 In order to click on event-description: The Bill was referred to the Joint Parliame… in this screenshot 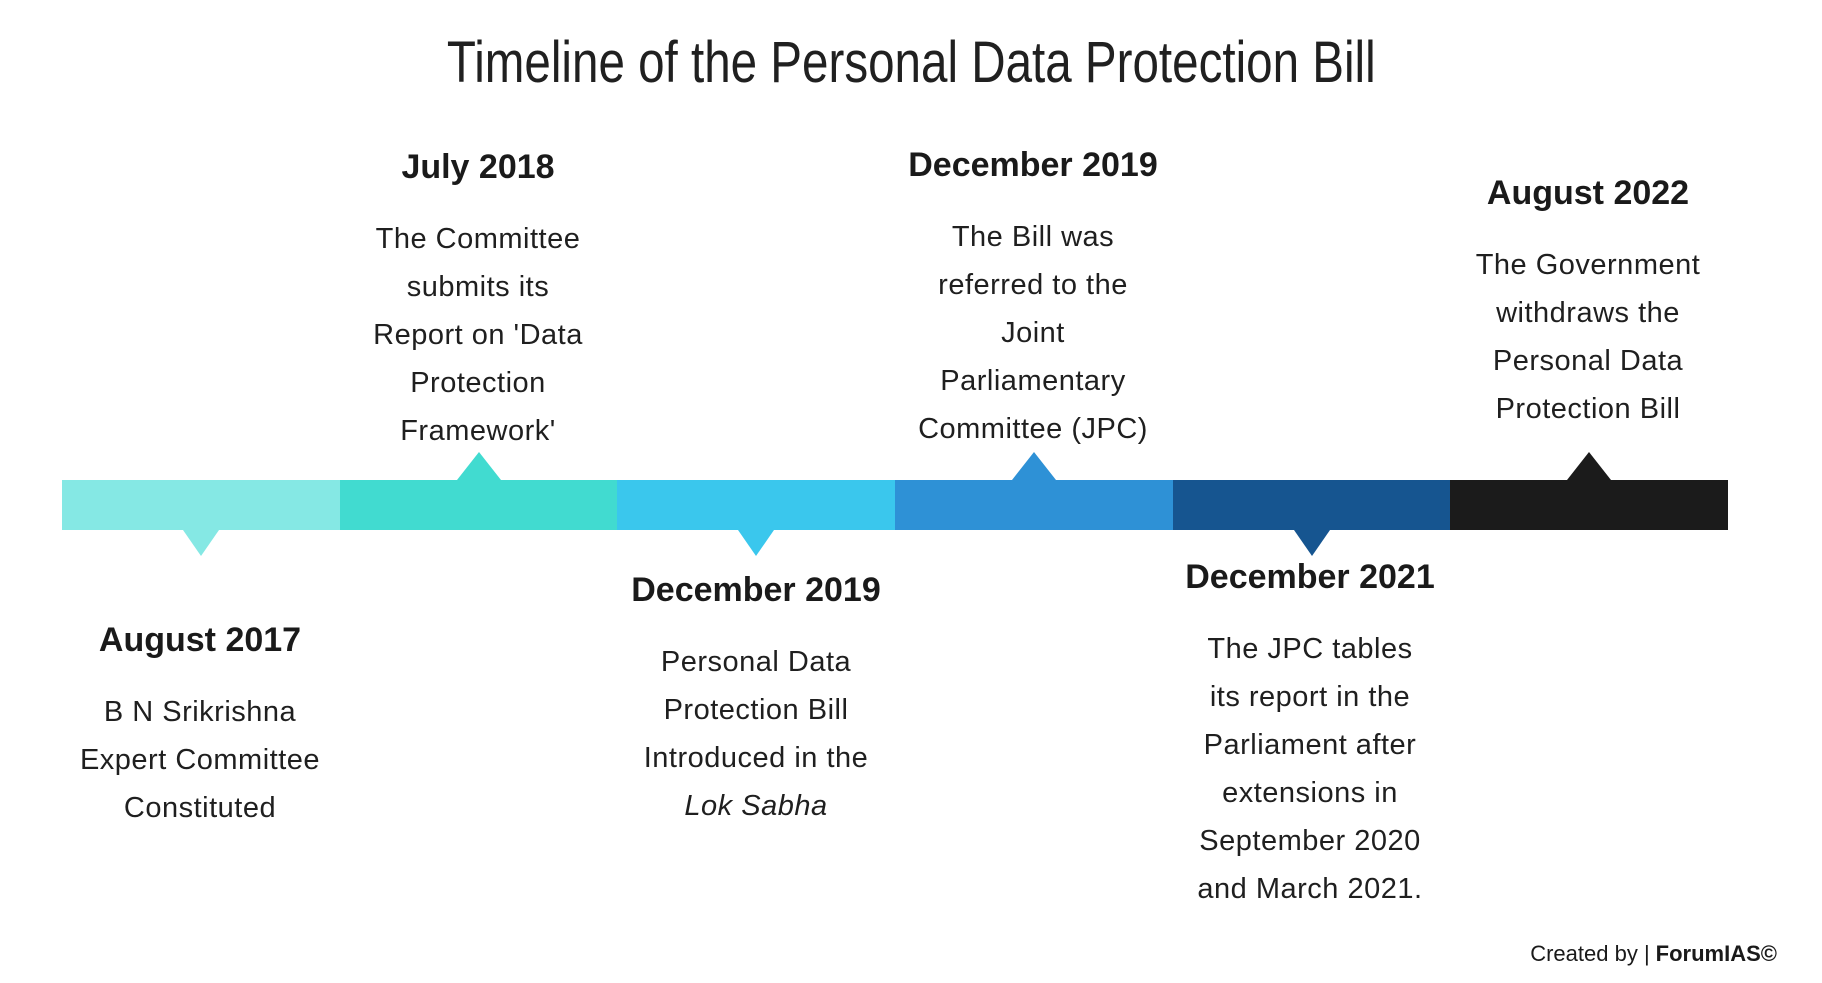, I will do `click(1033, 333)`.